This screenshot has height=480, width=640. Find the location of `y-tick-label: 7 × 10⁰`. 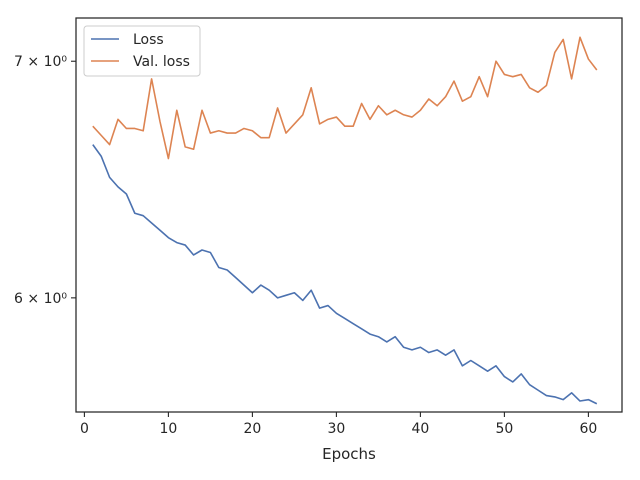

y-tick-label: 7 × 10⁰ is located at coordinates (40, 62).